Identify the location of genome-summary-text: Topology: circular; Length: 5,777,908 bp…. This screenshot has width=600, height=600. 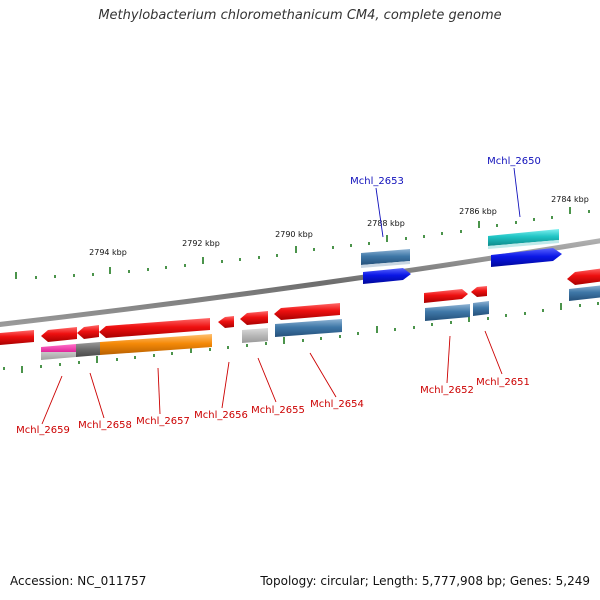
(425, 581).